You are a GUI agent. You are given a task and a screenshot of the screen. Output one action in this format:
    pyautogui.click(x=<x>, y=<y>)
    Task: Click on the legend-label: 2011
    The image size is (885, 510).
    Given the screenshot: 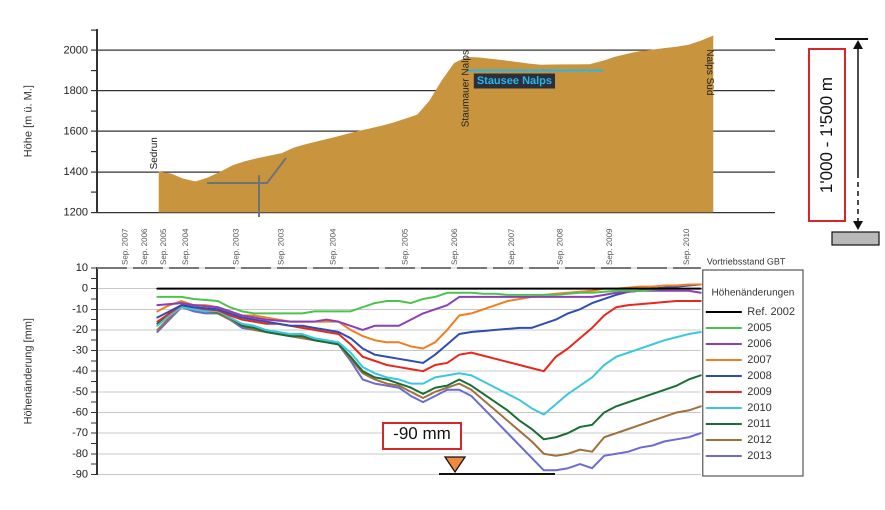 What is the action you would take?
    pyautogui.click(x=759, y=424)
    